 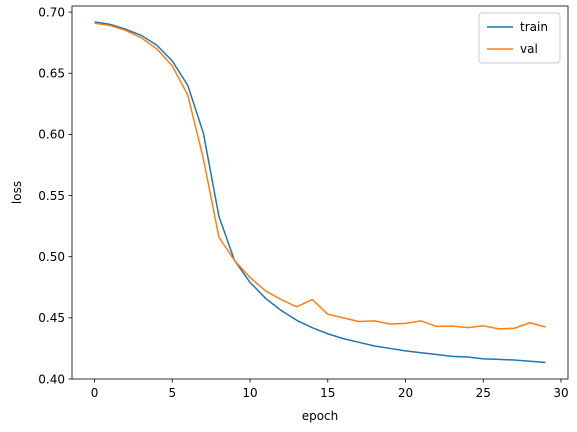 What do you see at coordinates (560, 393) in the screenshot?
I see `x-tick-label: 30` at bounding box center [560, 393].